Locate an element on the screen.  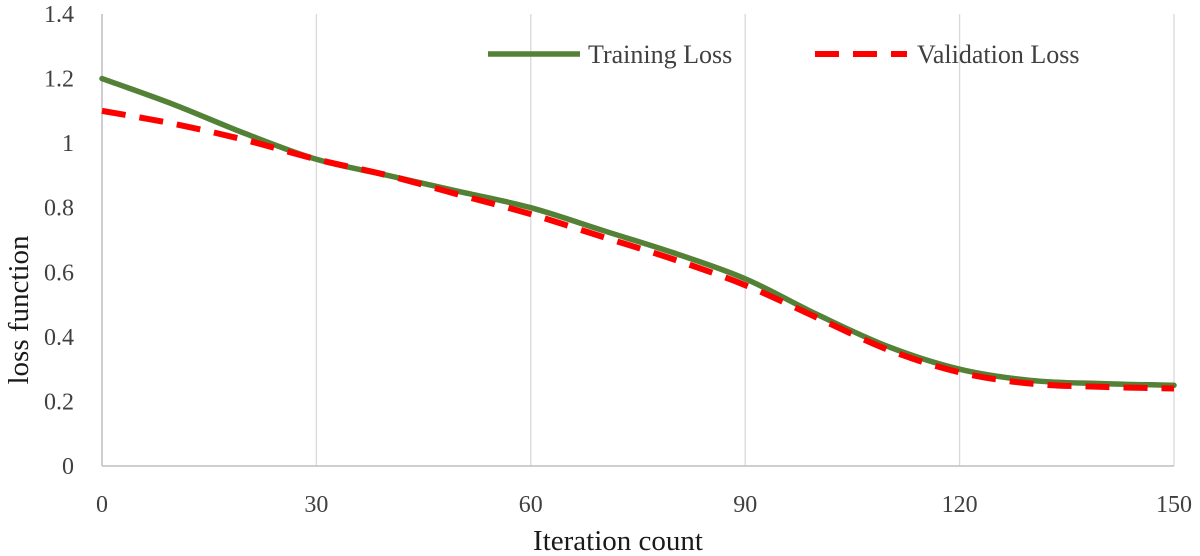
y-tick-label: 0.4 is located at coordinates (59, 338).